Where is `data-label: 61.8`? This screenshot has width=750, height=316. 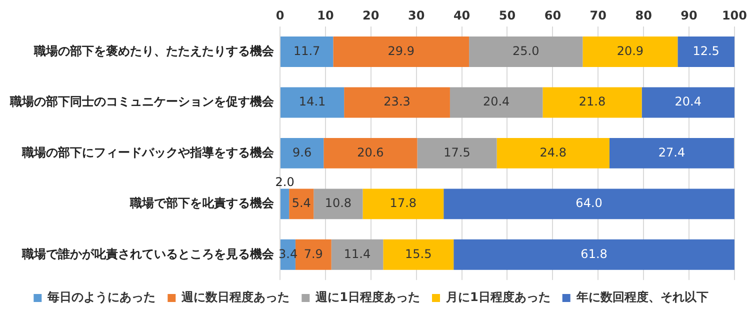
data-label: 61.8 is located at coordinates (594, 253).